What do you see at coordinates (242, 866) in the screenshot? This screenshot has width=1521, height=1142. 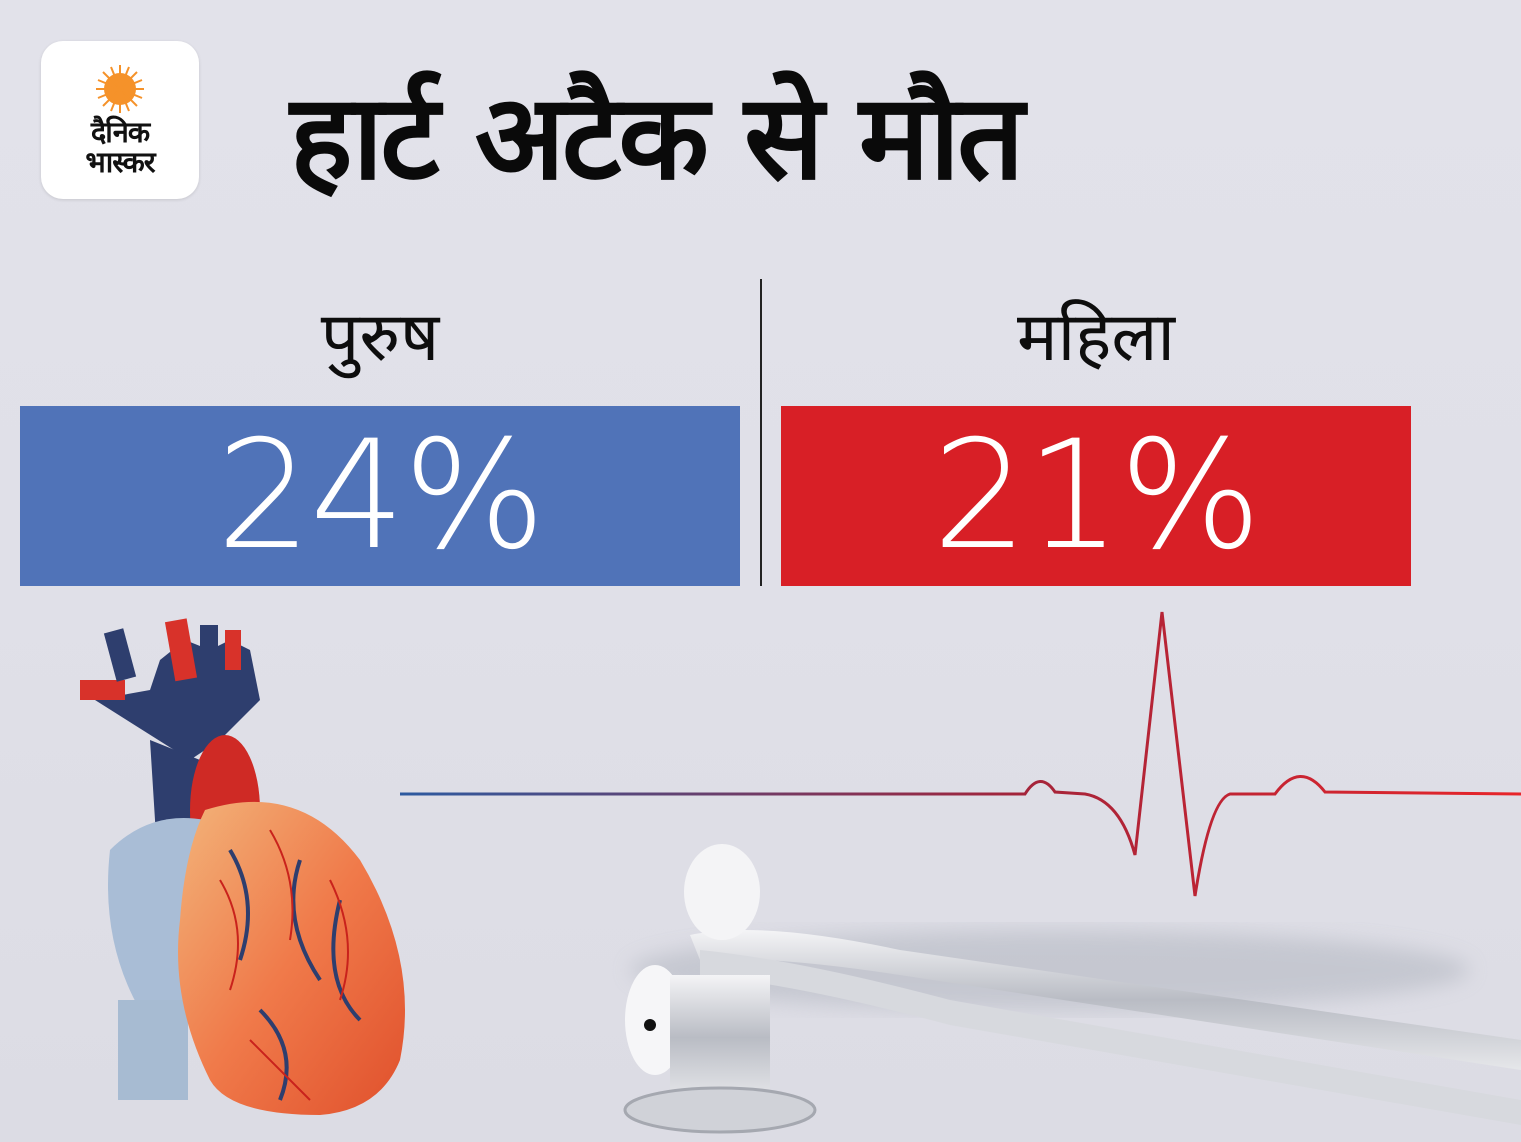 I see `anatomical-heart-model-icon` at bounding box center [242, 866].